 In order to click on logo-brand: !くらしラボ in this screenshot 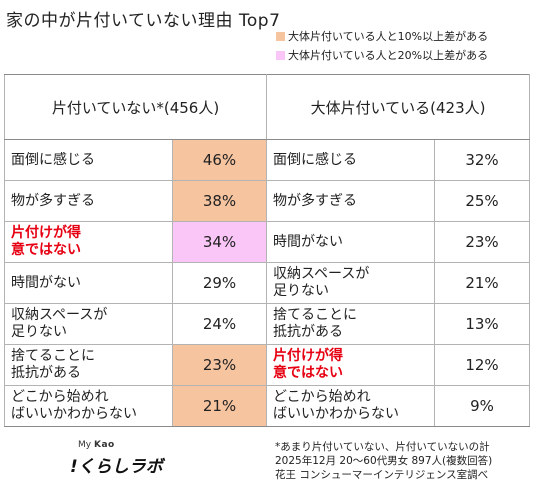, I will do `click(116, 467)`.